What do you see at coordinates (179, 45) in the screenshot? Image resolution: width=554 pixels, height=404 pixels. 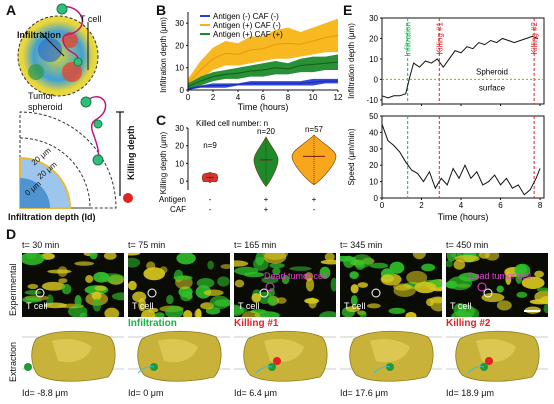 I see `y-tick-label: 20` at bounding box center [179, 45].